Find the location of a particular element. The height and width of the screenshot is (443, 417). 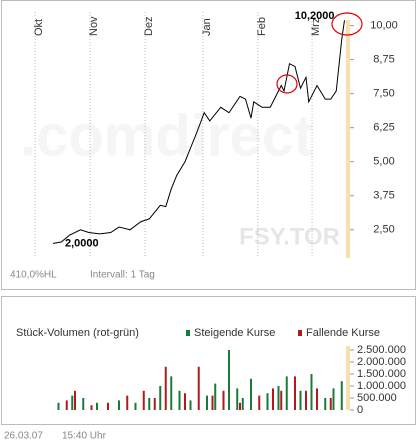

x-tick-label: Feb is located at coordinates (262, 26).